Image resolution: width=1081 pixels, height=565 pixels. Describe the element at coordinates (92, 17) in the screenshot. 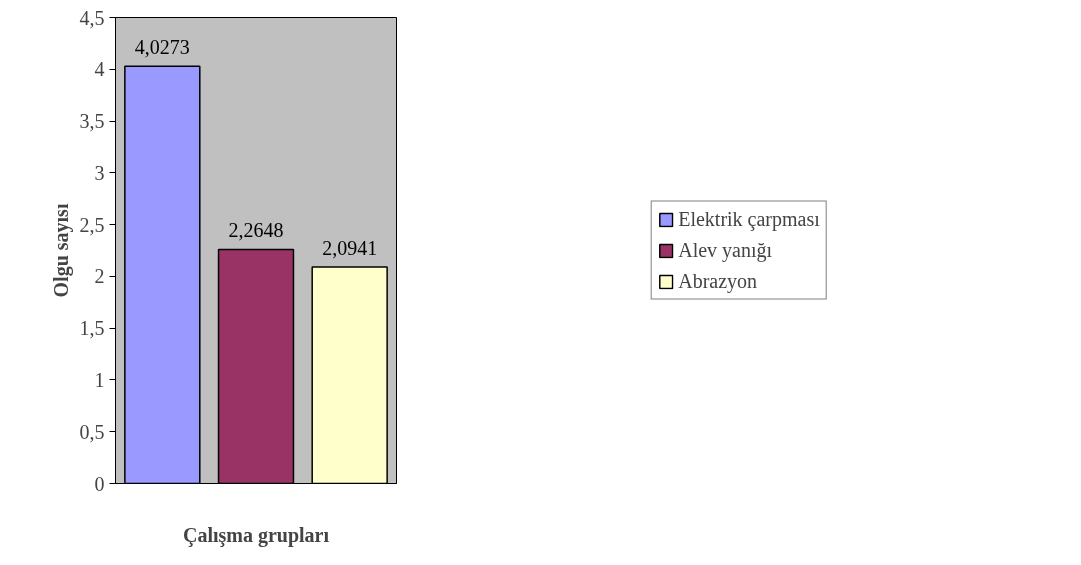

I see `y-tick-label: 4,5` at that location.